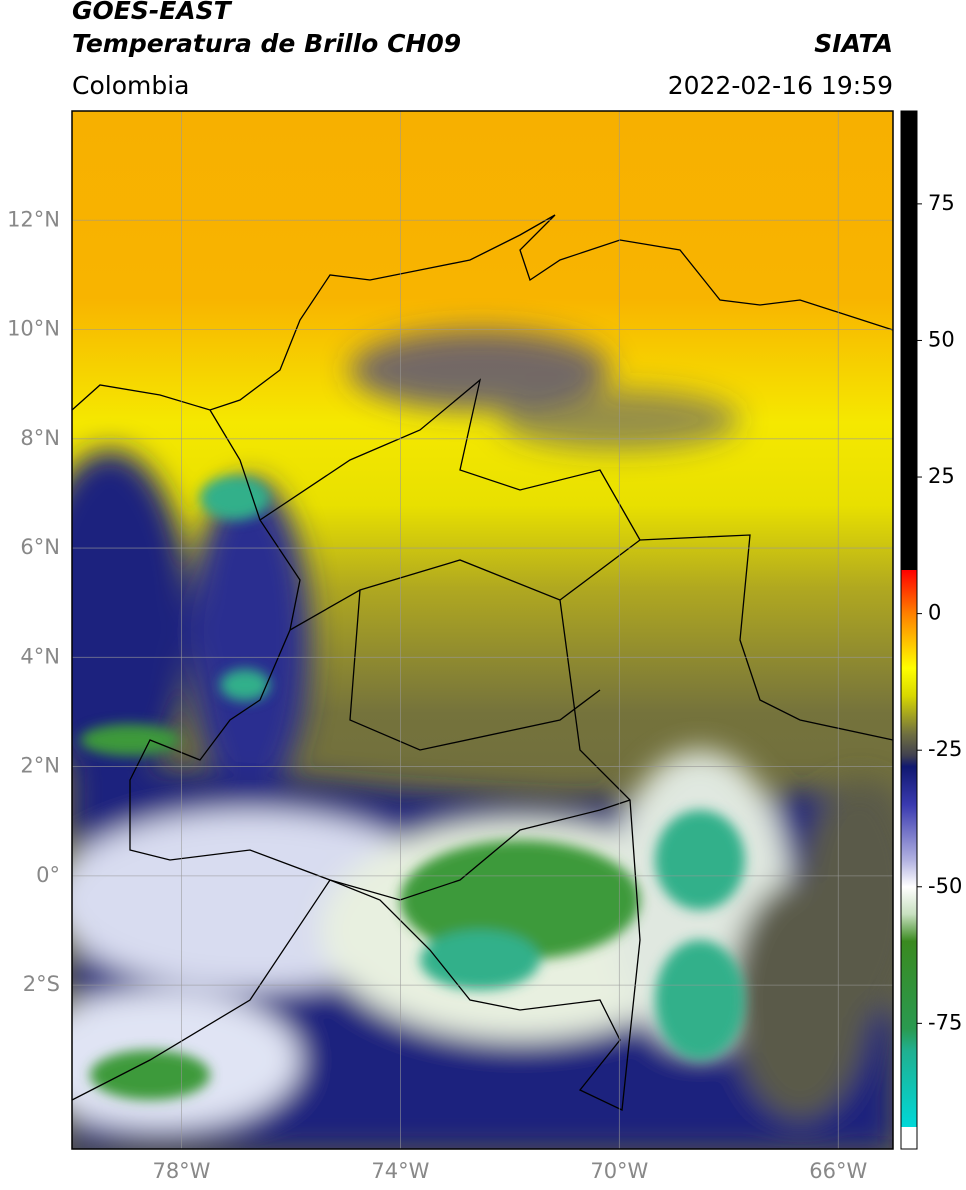  I want to click on y-tick-label: 6°N, so click(40, 547).